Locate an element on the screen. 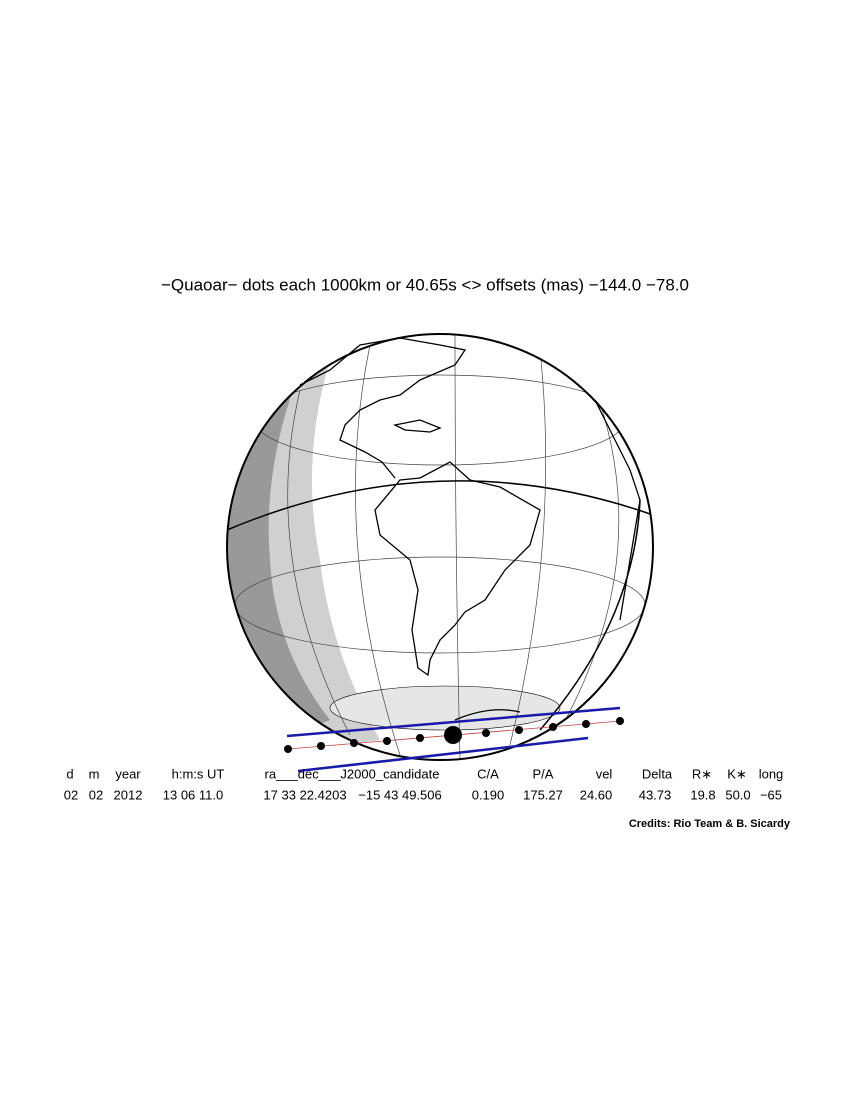 Image resolution: width=850 pixels, height=1105 pixels. column-header: K∗ is located at coordinates (737, 773).